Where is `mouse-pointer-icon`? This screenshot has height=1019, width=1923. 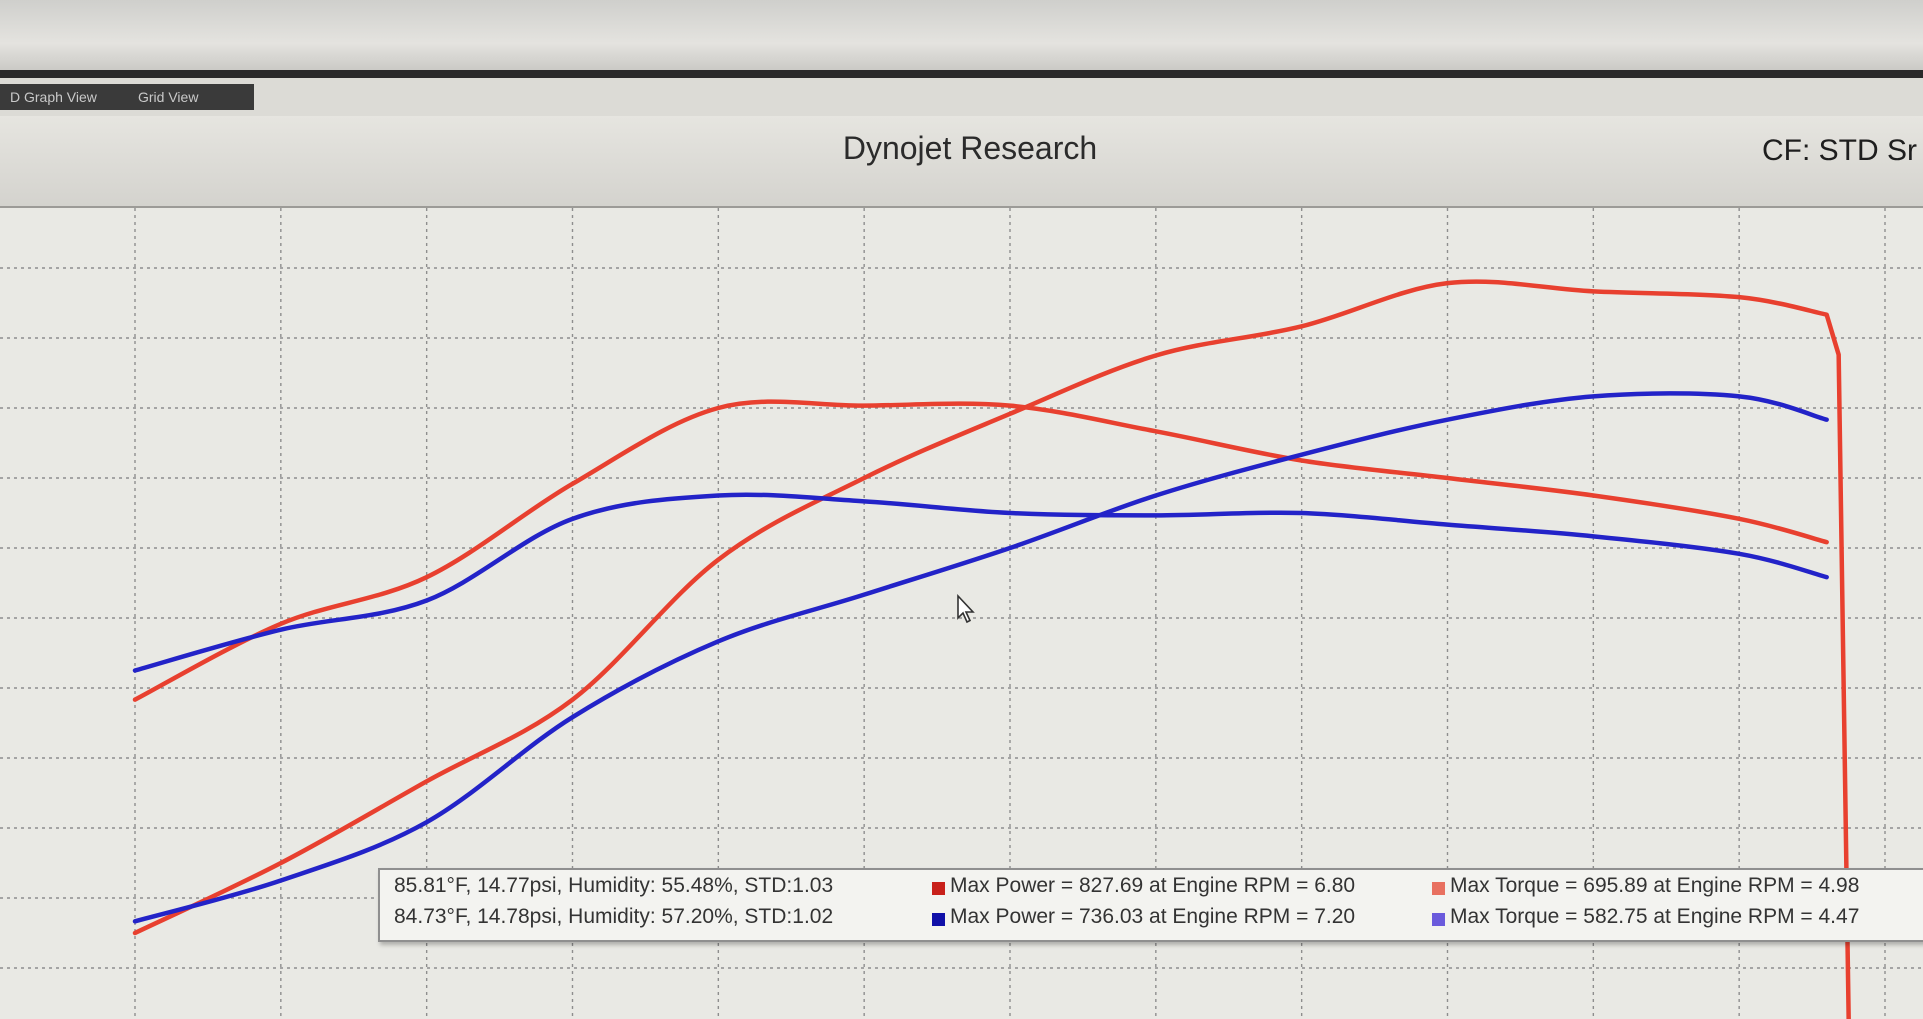
mouse-pointer-icon is located at coordinates (966, 609).